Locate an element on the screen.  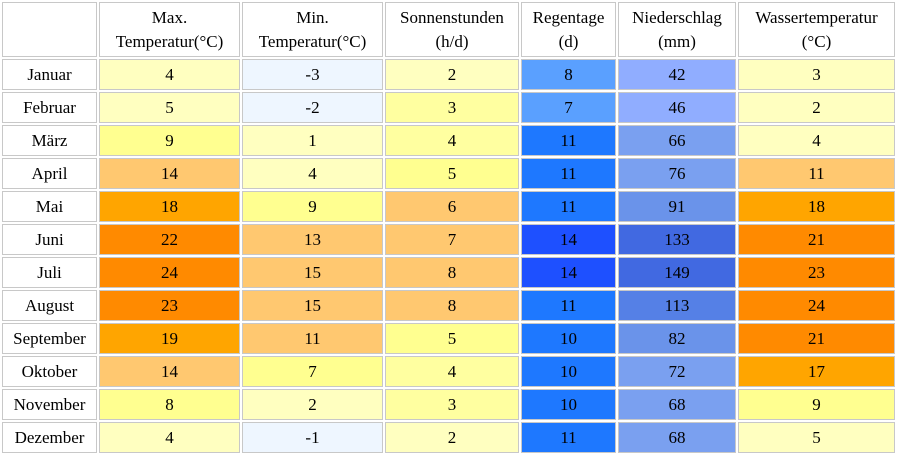
max-temperature-cell: 19 is located at coordinates (169, 338).